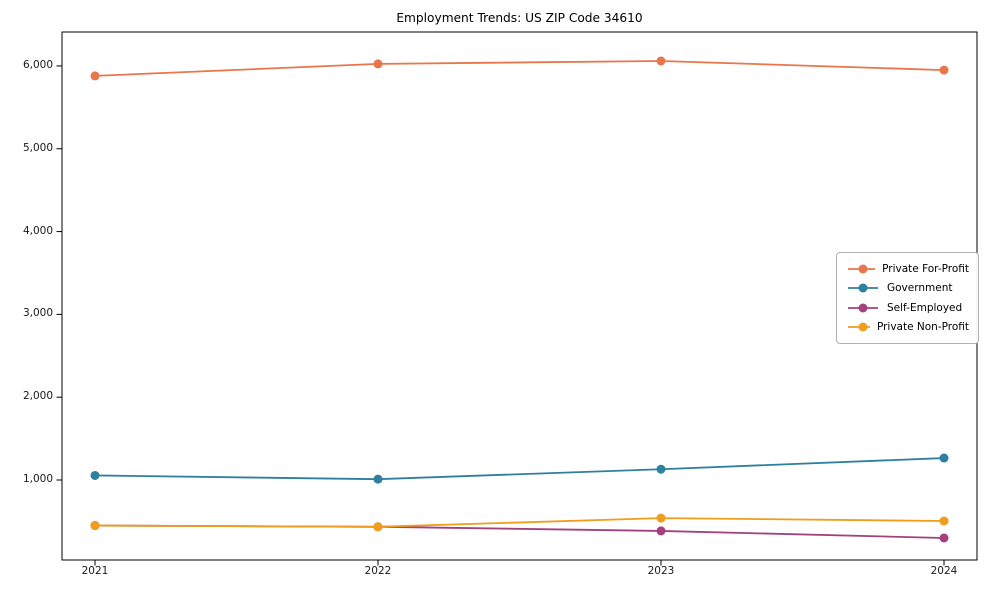  What do you see at coordinates (925, 268) in the screenshot?
I see `legend-label: Private For-Profit` at bounding box center [925, 268].